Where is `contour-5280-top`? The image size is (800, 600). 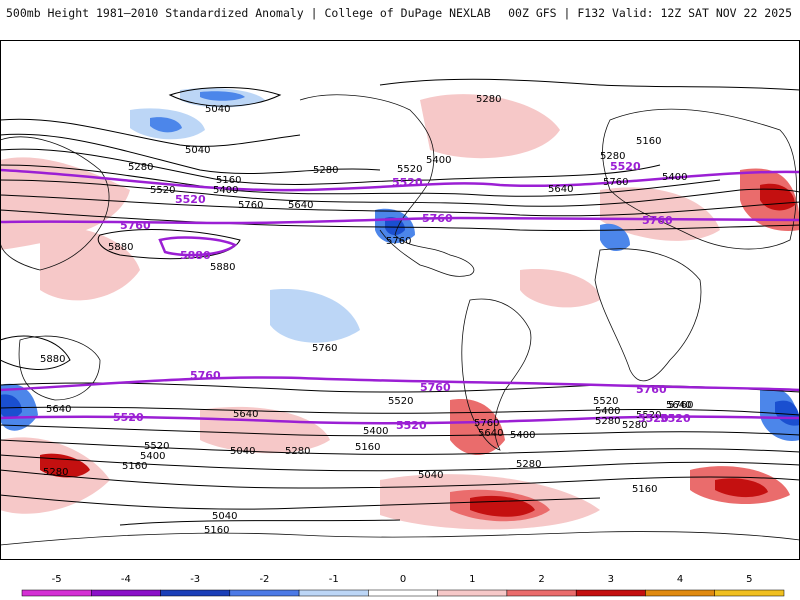
contour-5280-top is located at coordinates (589, 84).